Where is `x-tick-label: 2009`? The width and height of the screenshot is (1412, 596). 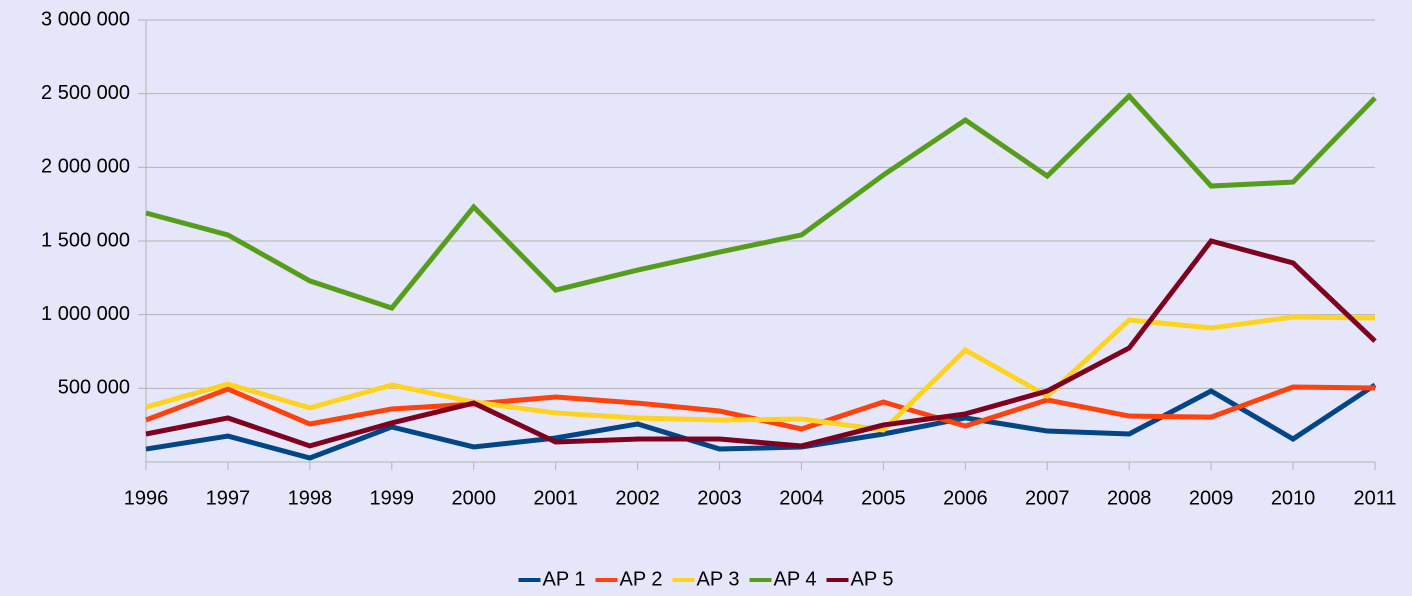
x-tick-label: 2009 is located at coordinates (1211, 498).